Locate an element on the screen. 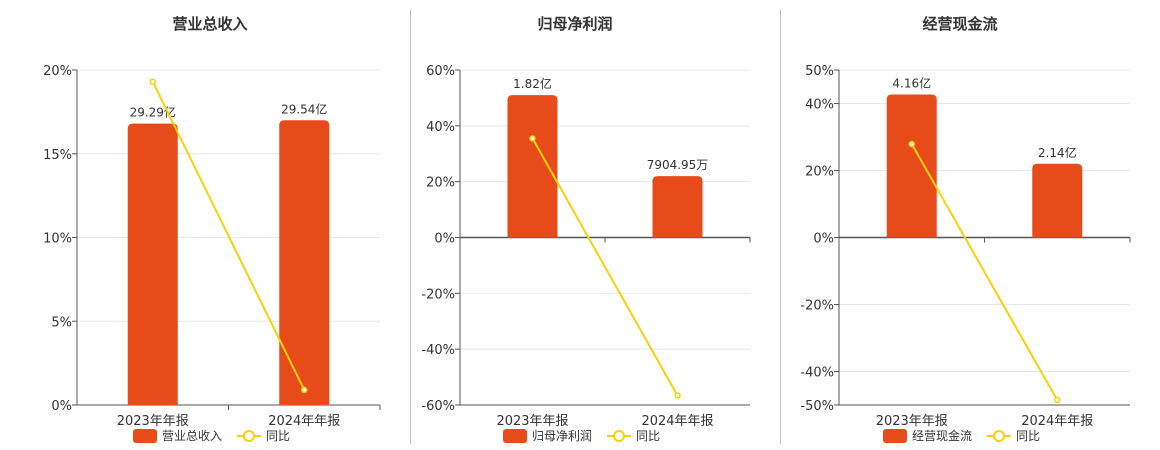 The image size is (1160, 450). bar-data-label: 7904.95万 is located at coordinates (678, 165).